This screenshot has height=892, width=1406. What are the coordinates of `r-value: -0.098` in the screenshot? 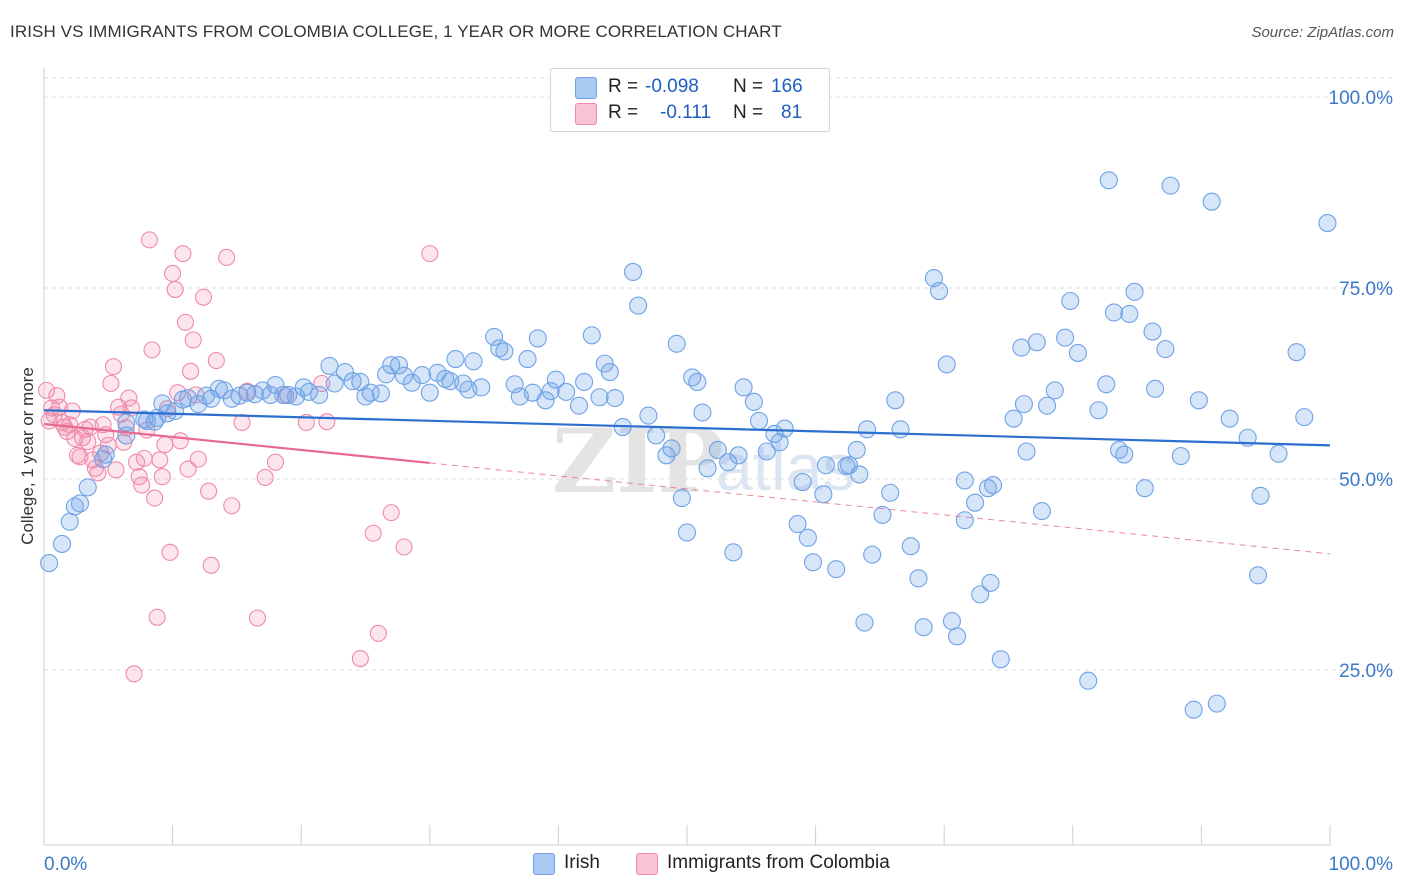 It's located at (672, 86).